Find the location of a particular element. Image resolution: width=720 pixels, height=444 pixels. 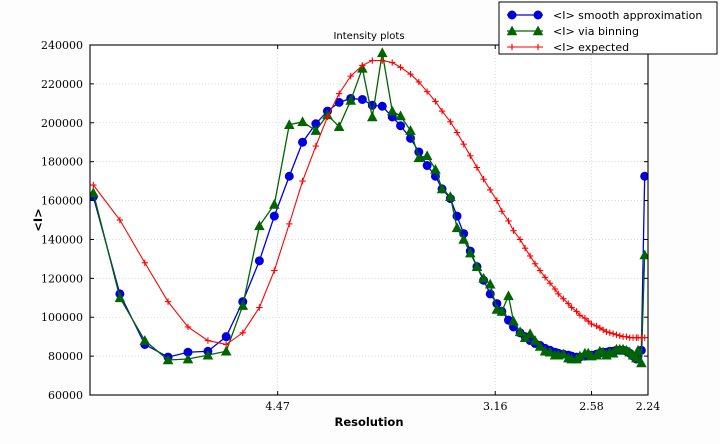

legend-item-label: <I> smooth approximation is located at coordinates (627, 15).